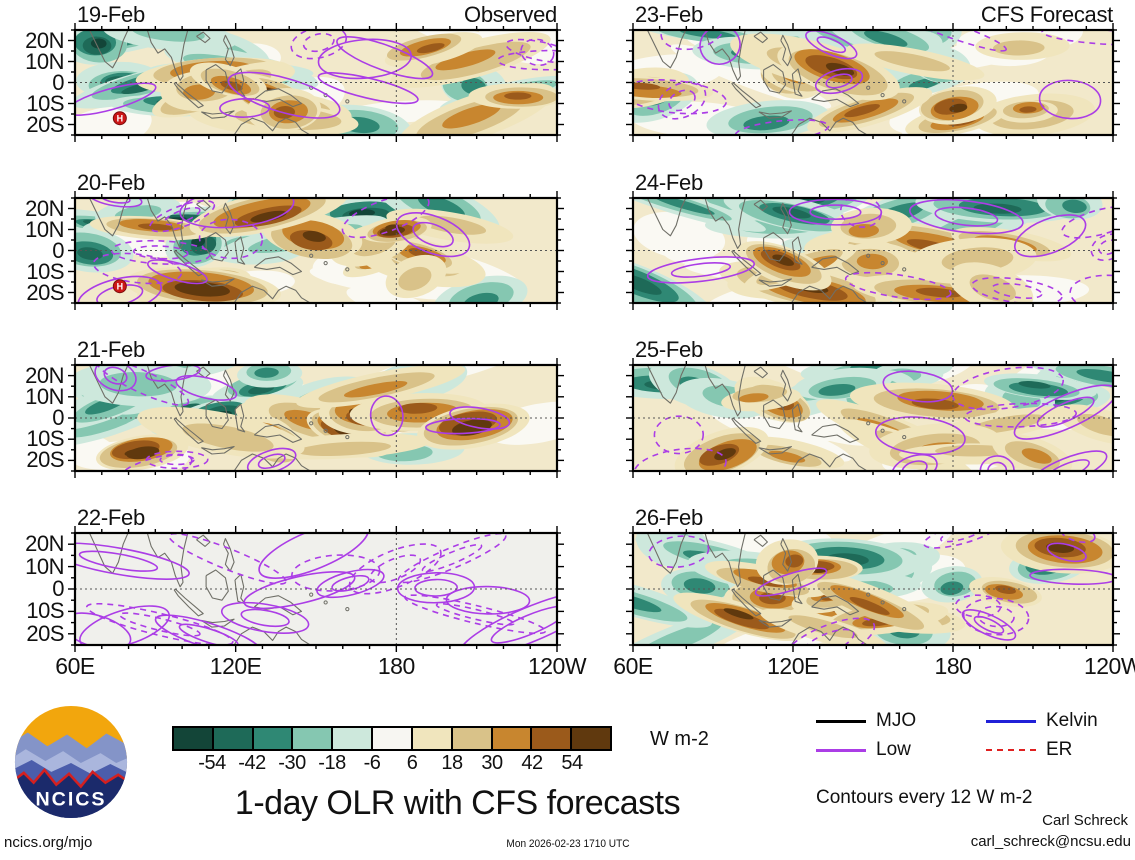  I want to click on legend-item-mjo: MJO, so click(866, 721).